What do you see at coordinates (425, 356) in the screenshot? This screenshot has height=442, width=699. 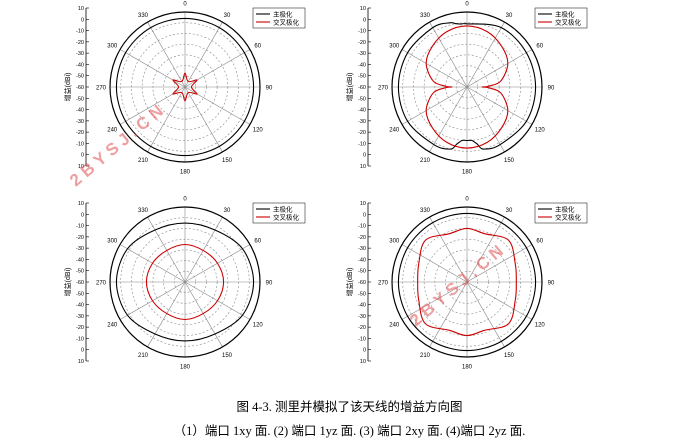 I see `angle-tick-label: 210` at bounding box center [425, 356].